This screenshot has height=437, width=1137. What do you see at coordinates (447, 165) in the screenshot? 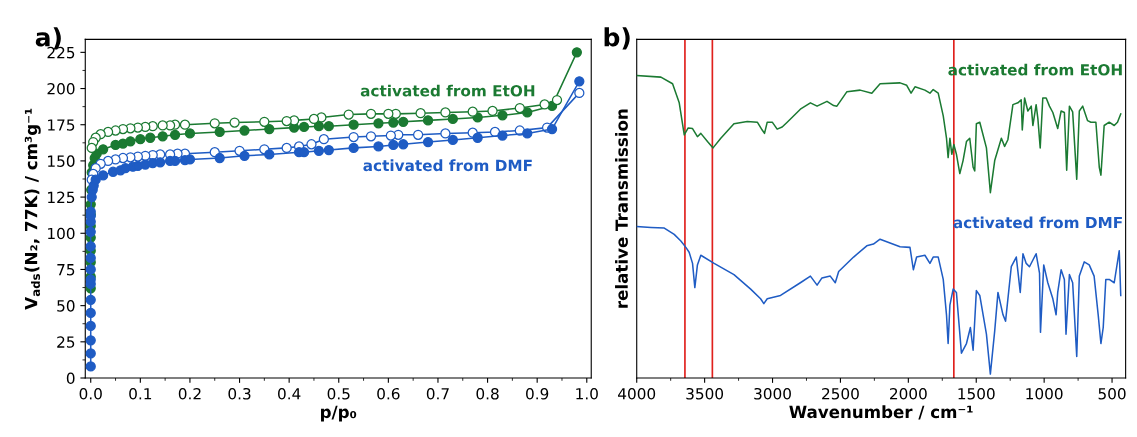
I see `series-label: activated from DMF` at bounding box center [447, 165].